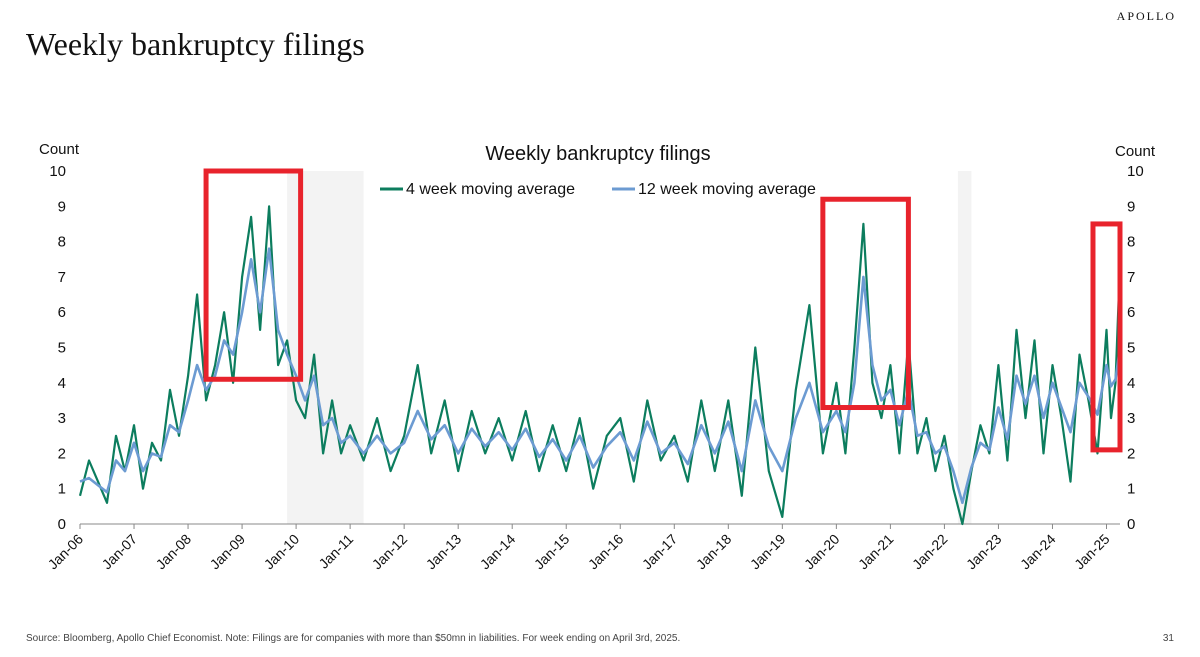 The width and height of the screenshot is (1200, 657). What do you see at coordinates (1131, 242) in the screenshot?
I see `y-tick-right: 8` at bounding box center [1131, 242].